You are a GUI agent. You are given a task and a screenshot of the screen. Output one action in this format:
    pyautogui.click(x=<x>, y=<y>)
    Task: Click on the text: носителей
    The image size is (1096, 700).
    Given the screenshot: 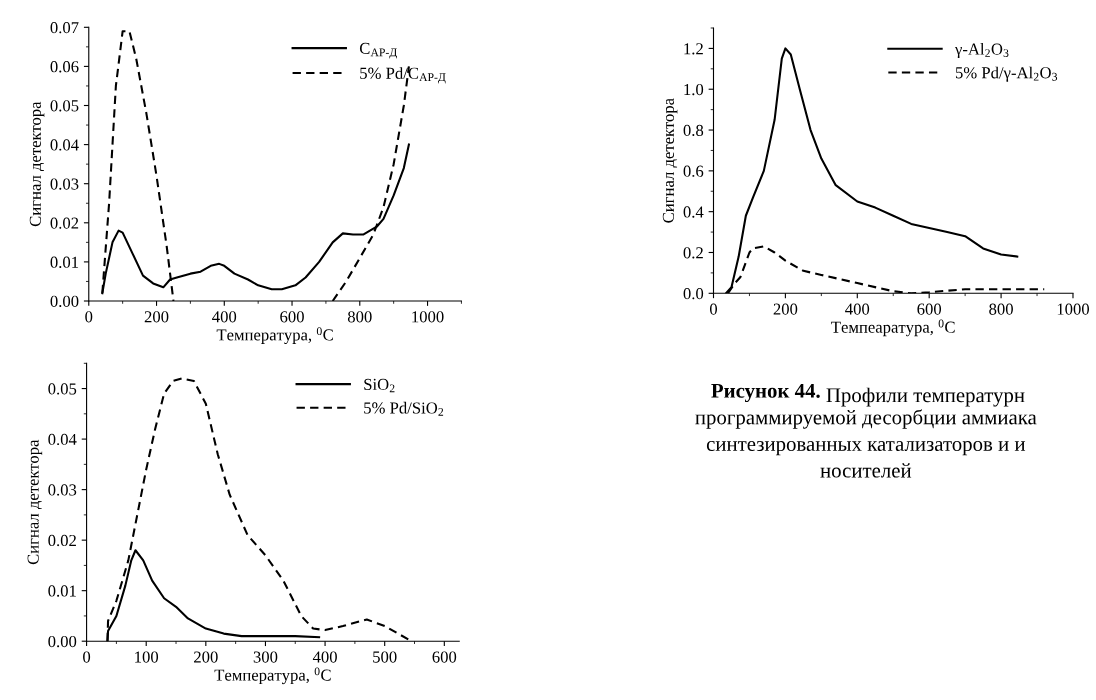 What is the action you would take?
    pyautogui.click(x=866, y=470)
    